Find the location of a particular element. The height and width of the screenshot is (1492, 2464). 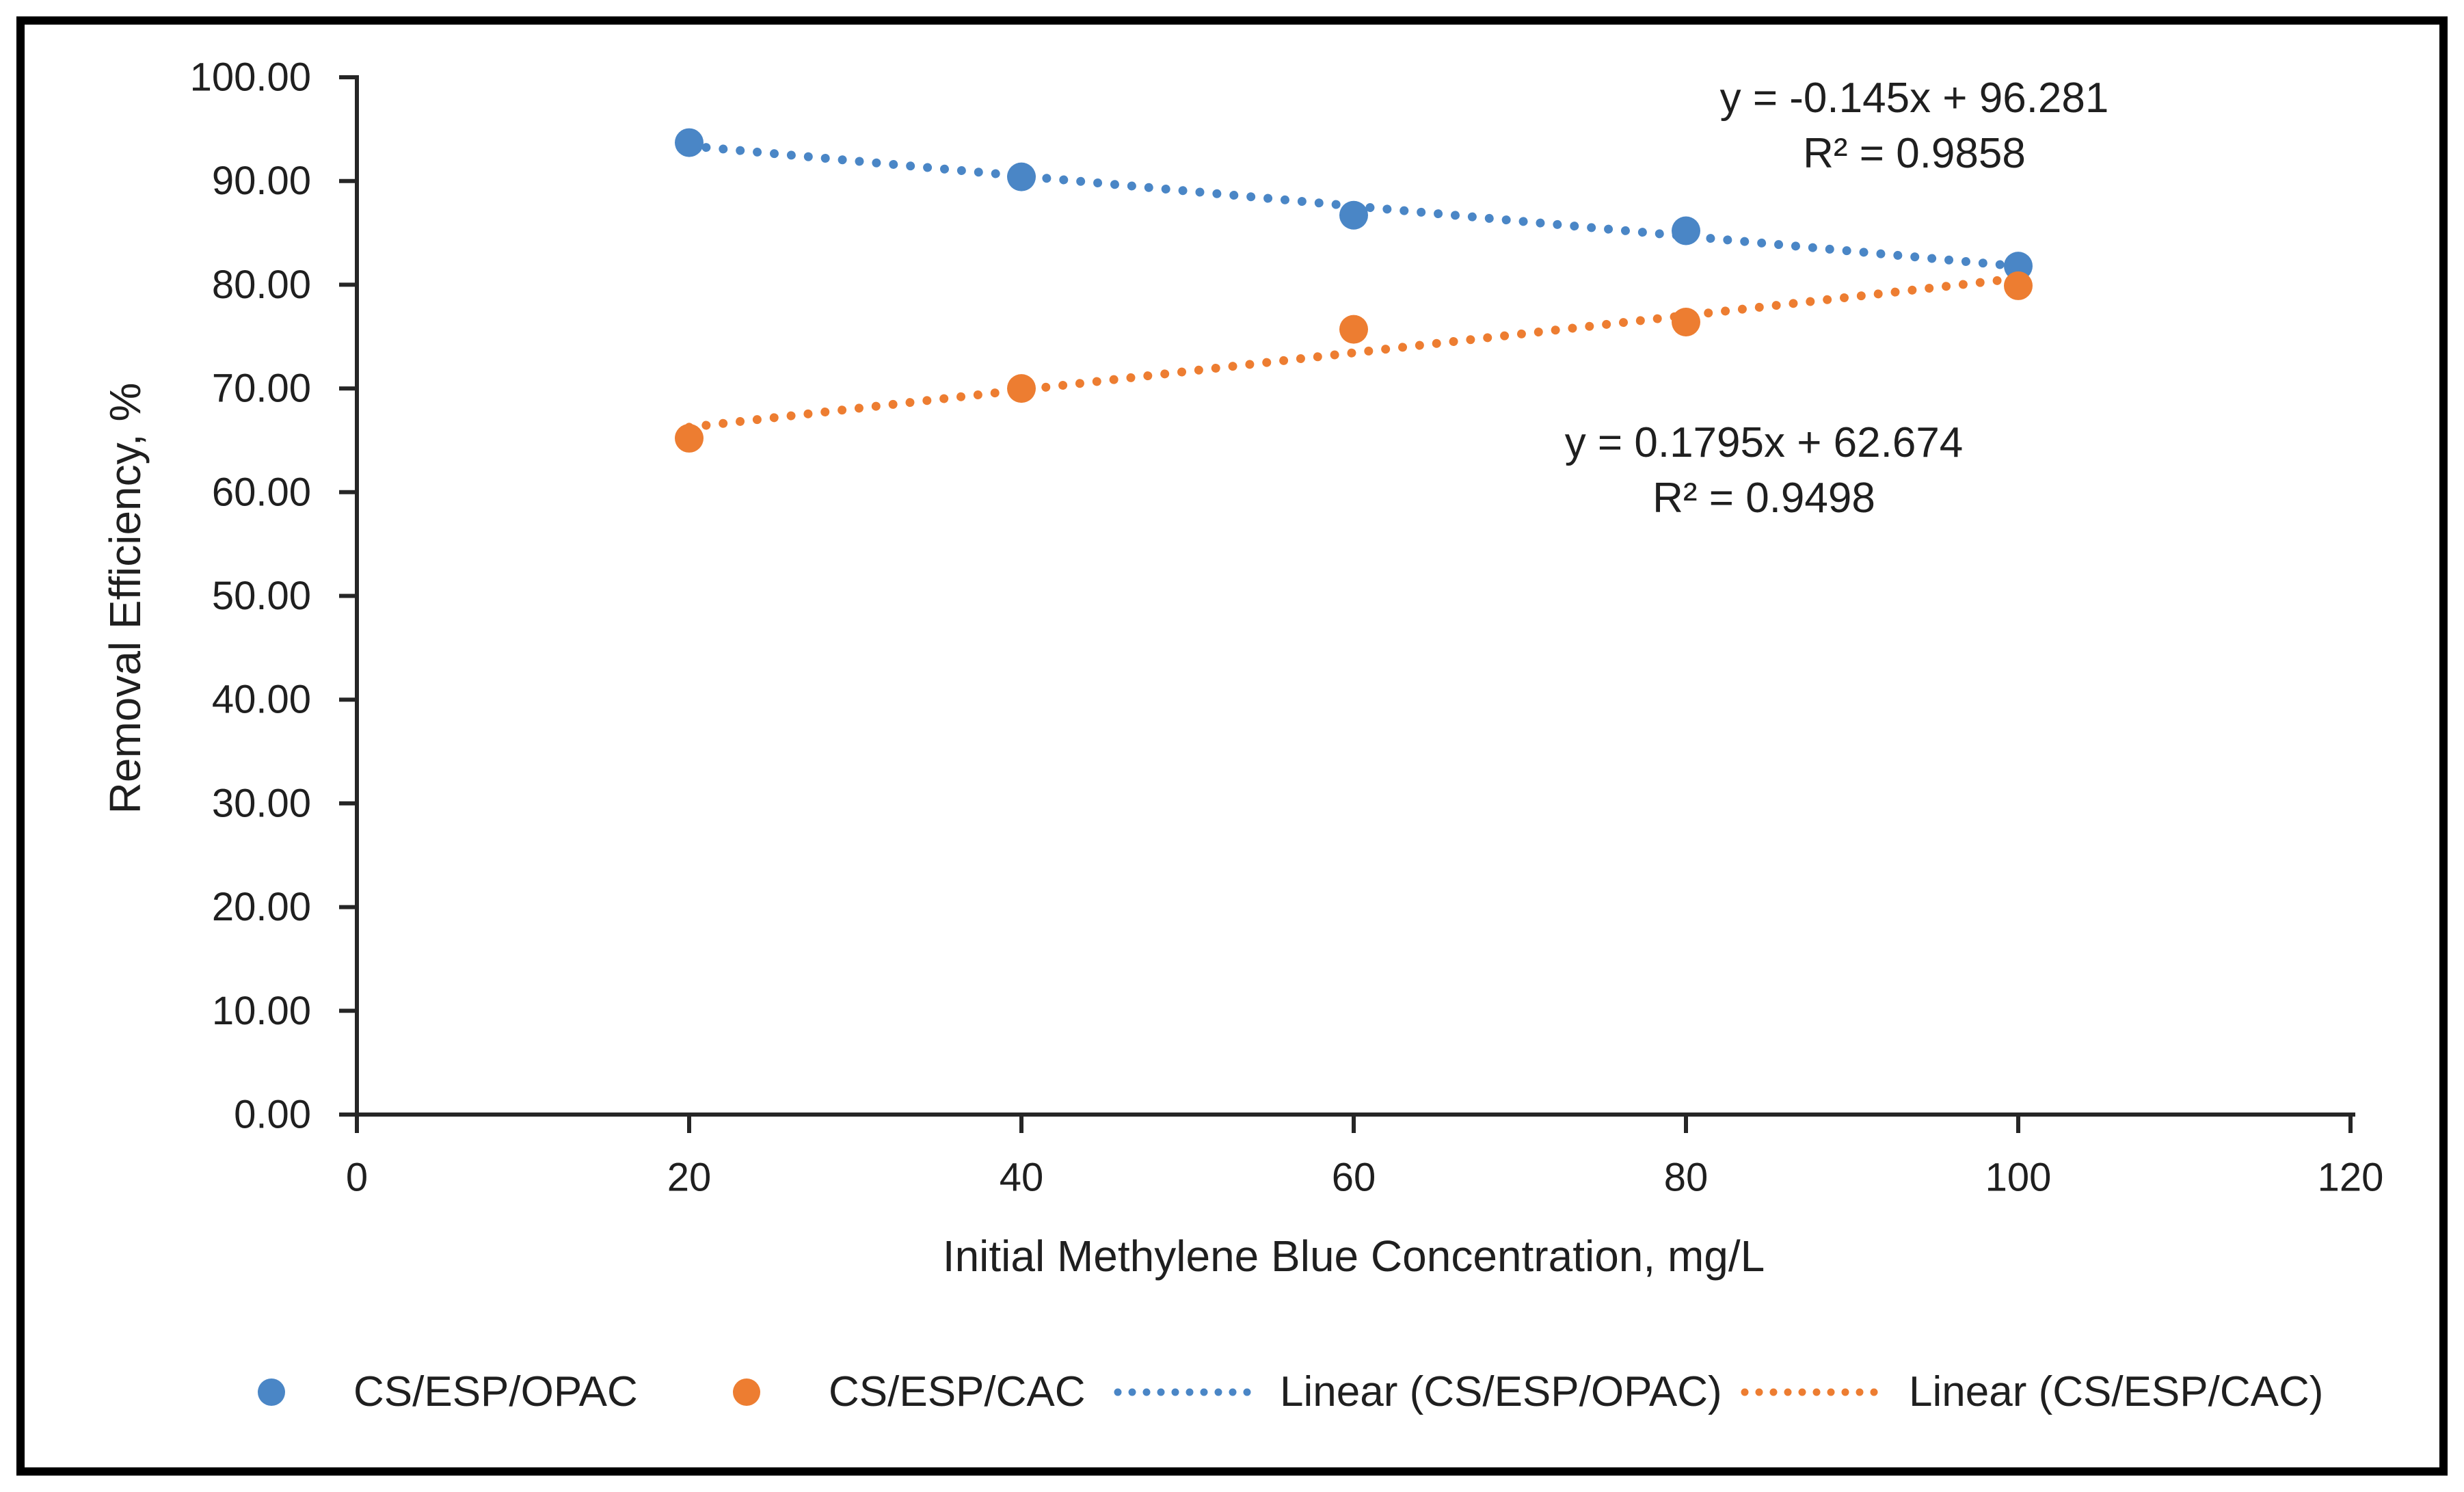

trendline-equation-cac: y = 0.1795x + 62.674 R² = 0.9498 is located at coordinates (1764, 470).